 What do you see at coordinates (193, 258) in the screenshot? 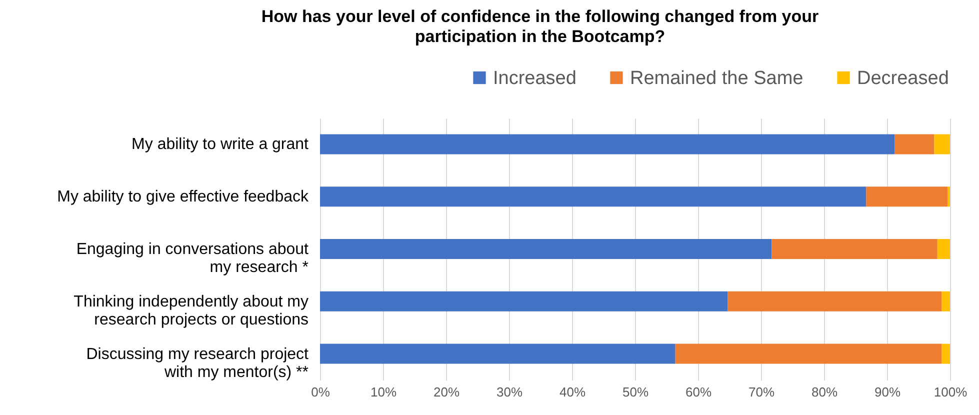
I see `y-tick-label: Engaging in conversations about my research *` at bounding box center [193, 258].